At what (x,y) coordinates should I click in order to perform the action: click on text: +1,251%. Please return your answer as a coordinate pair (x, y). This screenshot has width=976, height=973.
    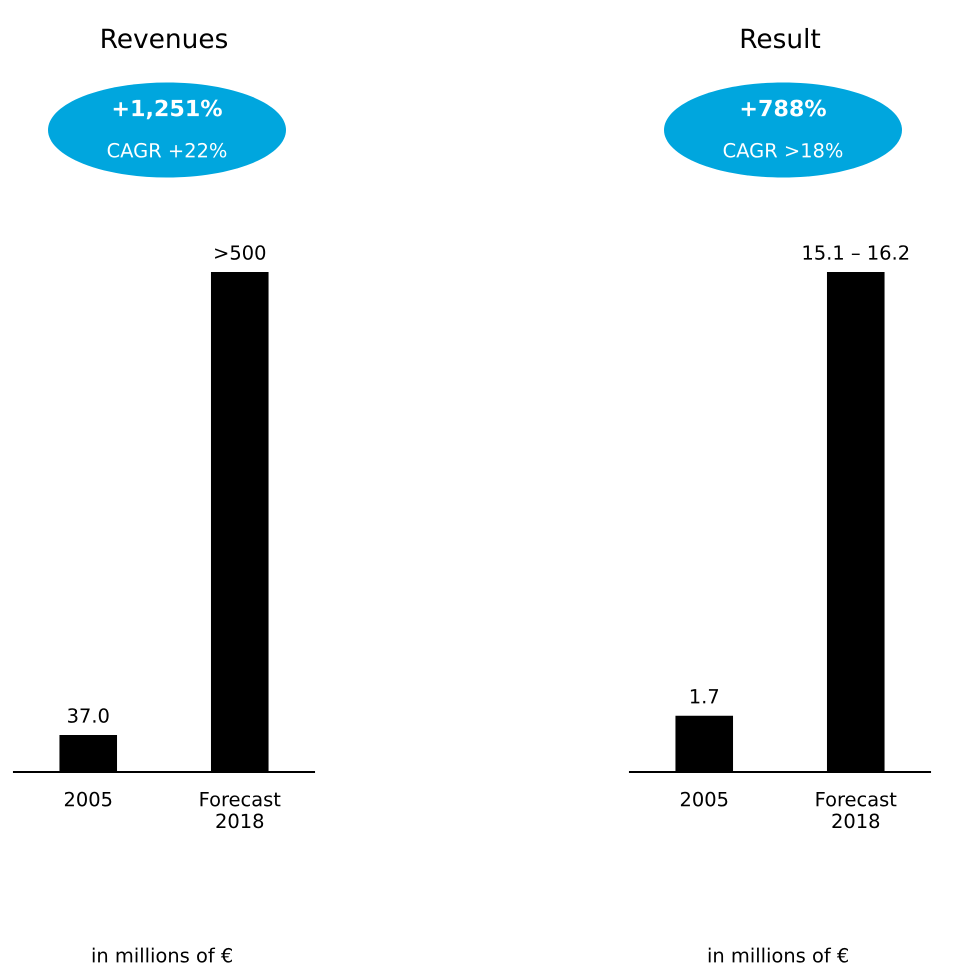
    Looking at the image, I should click on (168, 110).